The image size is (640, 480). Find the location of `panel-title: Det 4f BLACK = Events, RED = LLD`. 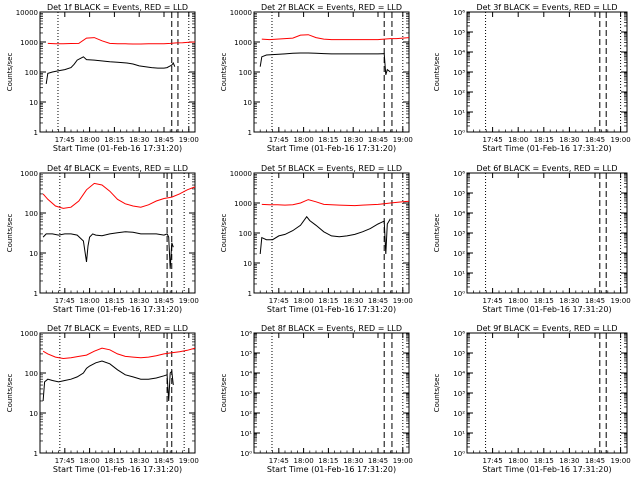

panel-title: Det 4f BLACK = Events, RED = LLD is located at coordinates (117, 168).